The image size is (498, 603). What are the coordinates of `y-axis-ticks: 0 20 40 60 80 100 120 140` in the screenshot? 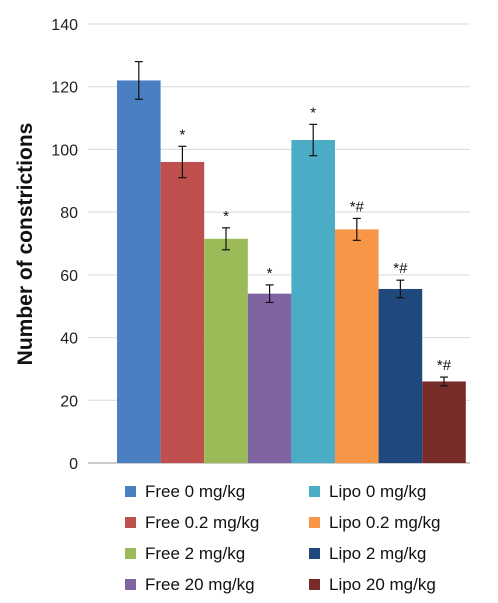 It's located at (64, 245).